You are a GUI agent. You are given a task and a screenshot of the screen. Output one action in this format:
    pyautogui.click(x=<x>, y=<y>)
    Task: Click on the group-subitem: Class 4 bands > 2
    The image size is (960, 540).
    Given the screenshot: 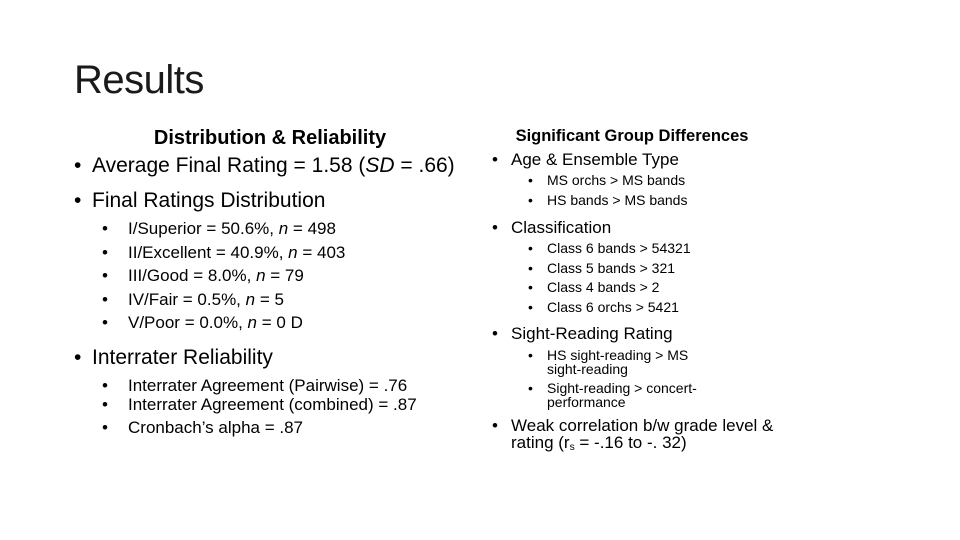 What is the action you would take?
    pyautogui.click(x=647, y=288)
    